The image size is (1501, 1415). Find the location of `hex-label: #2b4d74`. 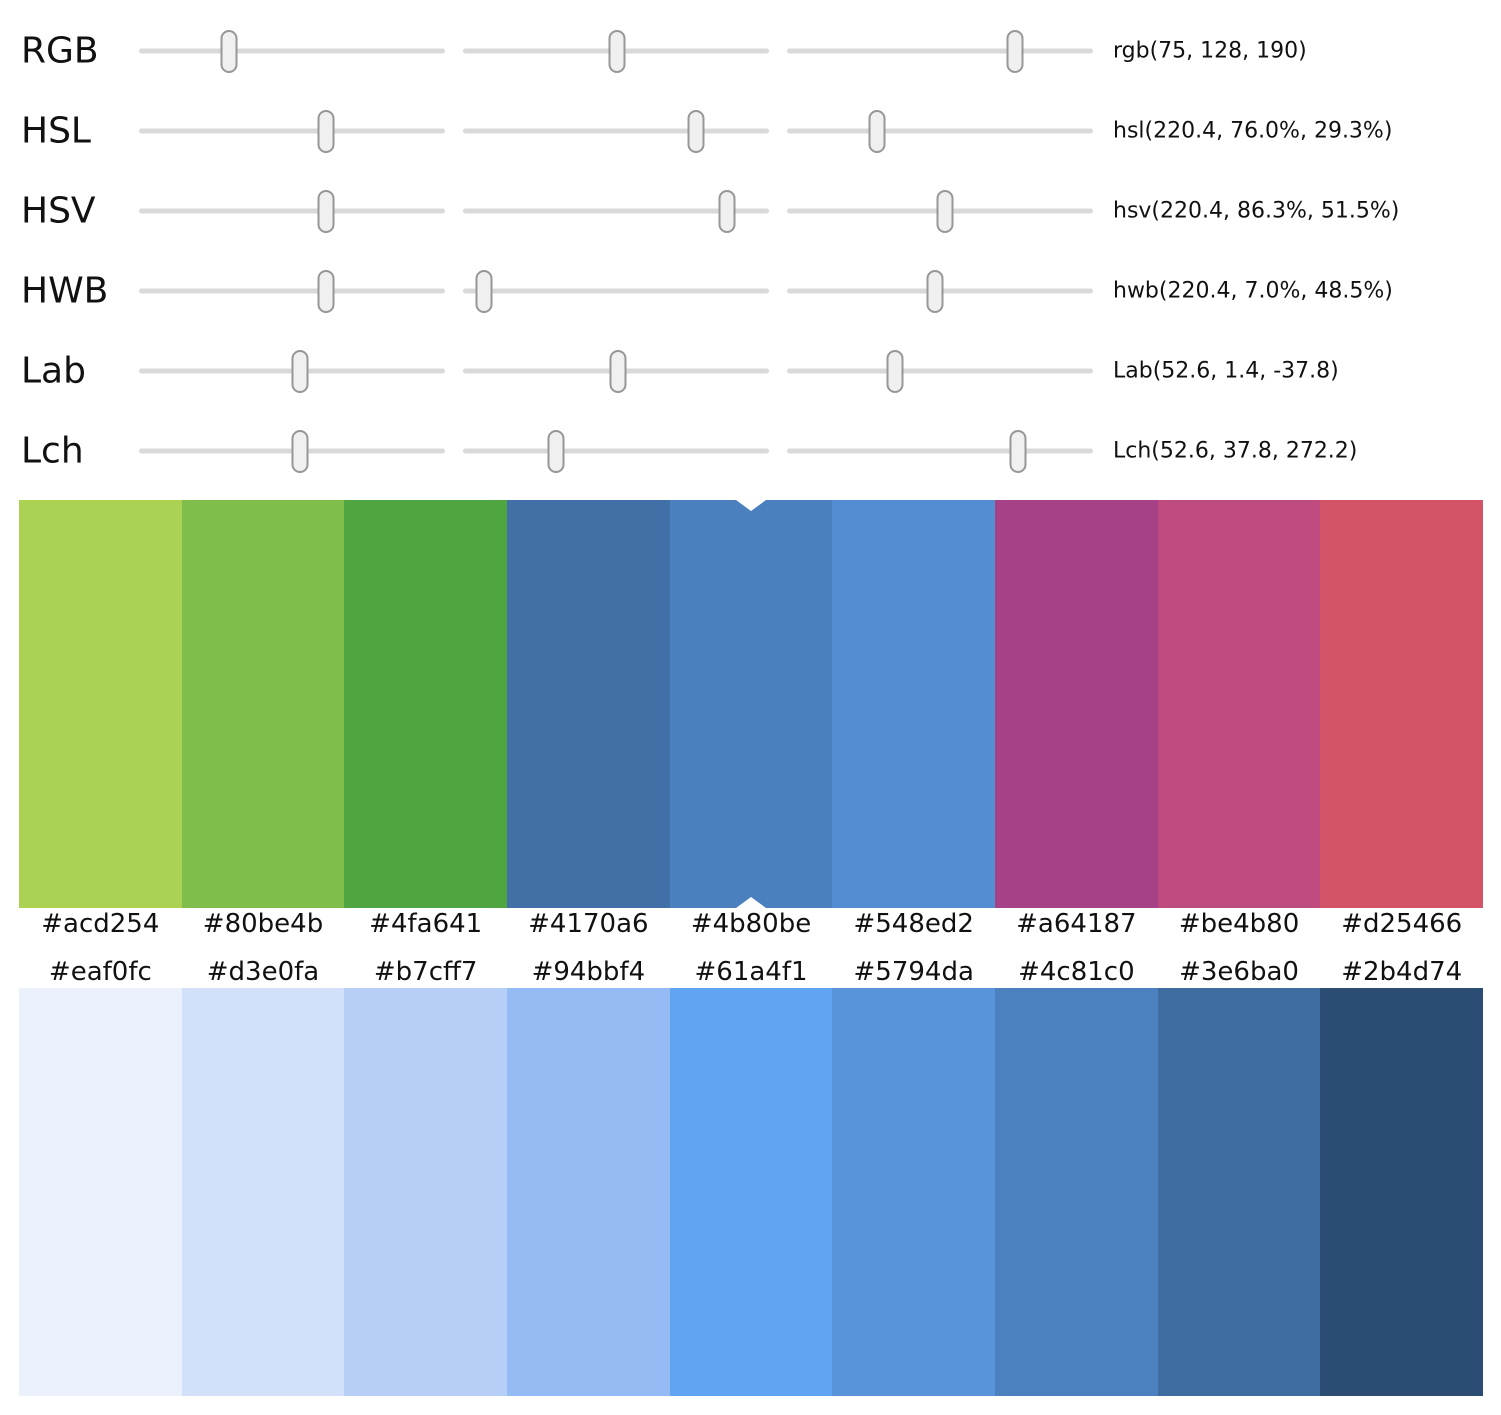

hex-label: #2b4d74 is located at coordinates (1402, 972).